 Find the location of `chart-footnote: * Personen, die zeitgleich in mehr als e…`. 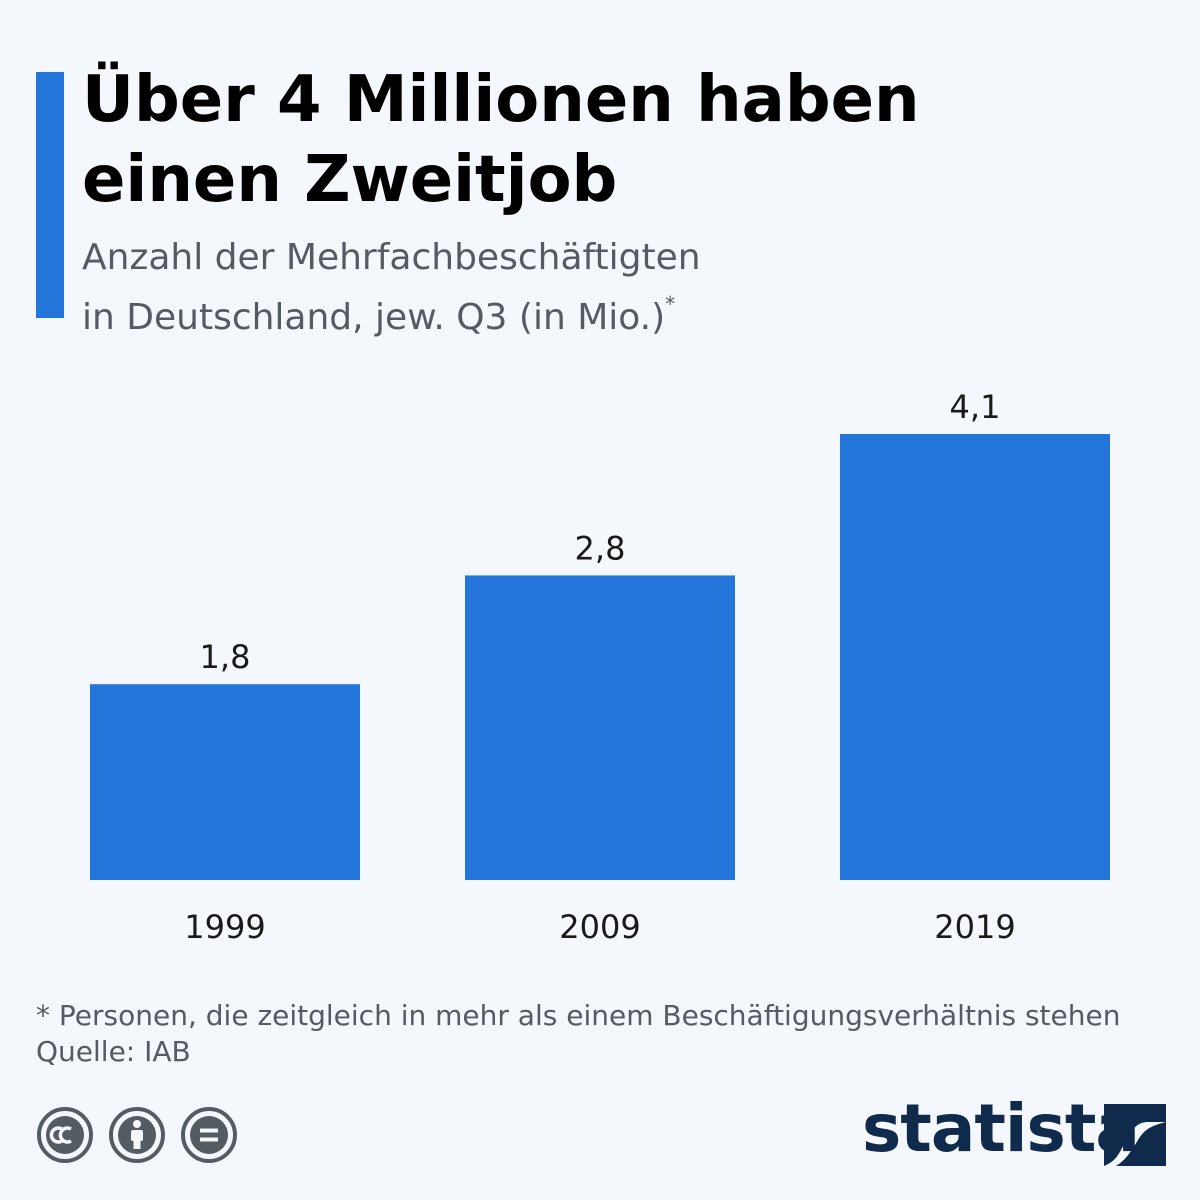

chart-footnote: * Personen, die zeitgleich in mehr als e… is located at coordinates (601, 1034).